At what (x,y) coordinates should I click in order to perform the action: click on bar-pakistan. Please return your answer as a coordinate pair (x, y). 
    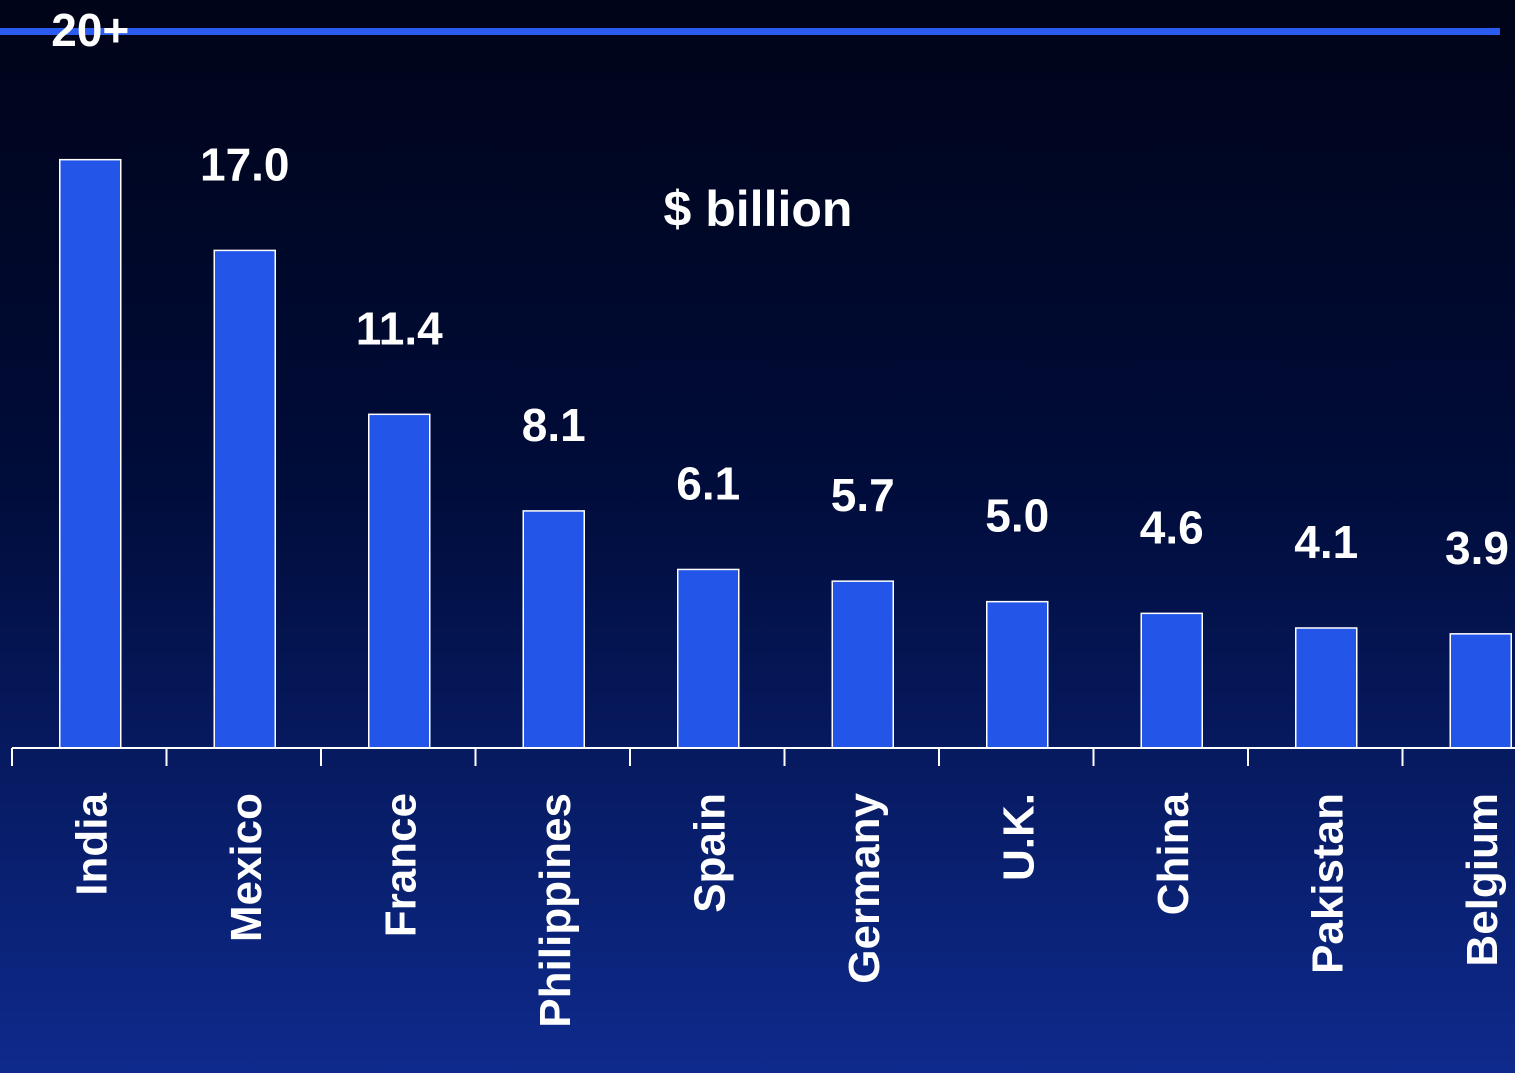
    Looking at the image, I should click on (1326, 688).